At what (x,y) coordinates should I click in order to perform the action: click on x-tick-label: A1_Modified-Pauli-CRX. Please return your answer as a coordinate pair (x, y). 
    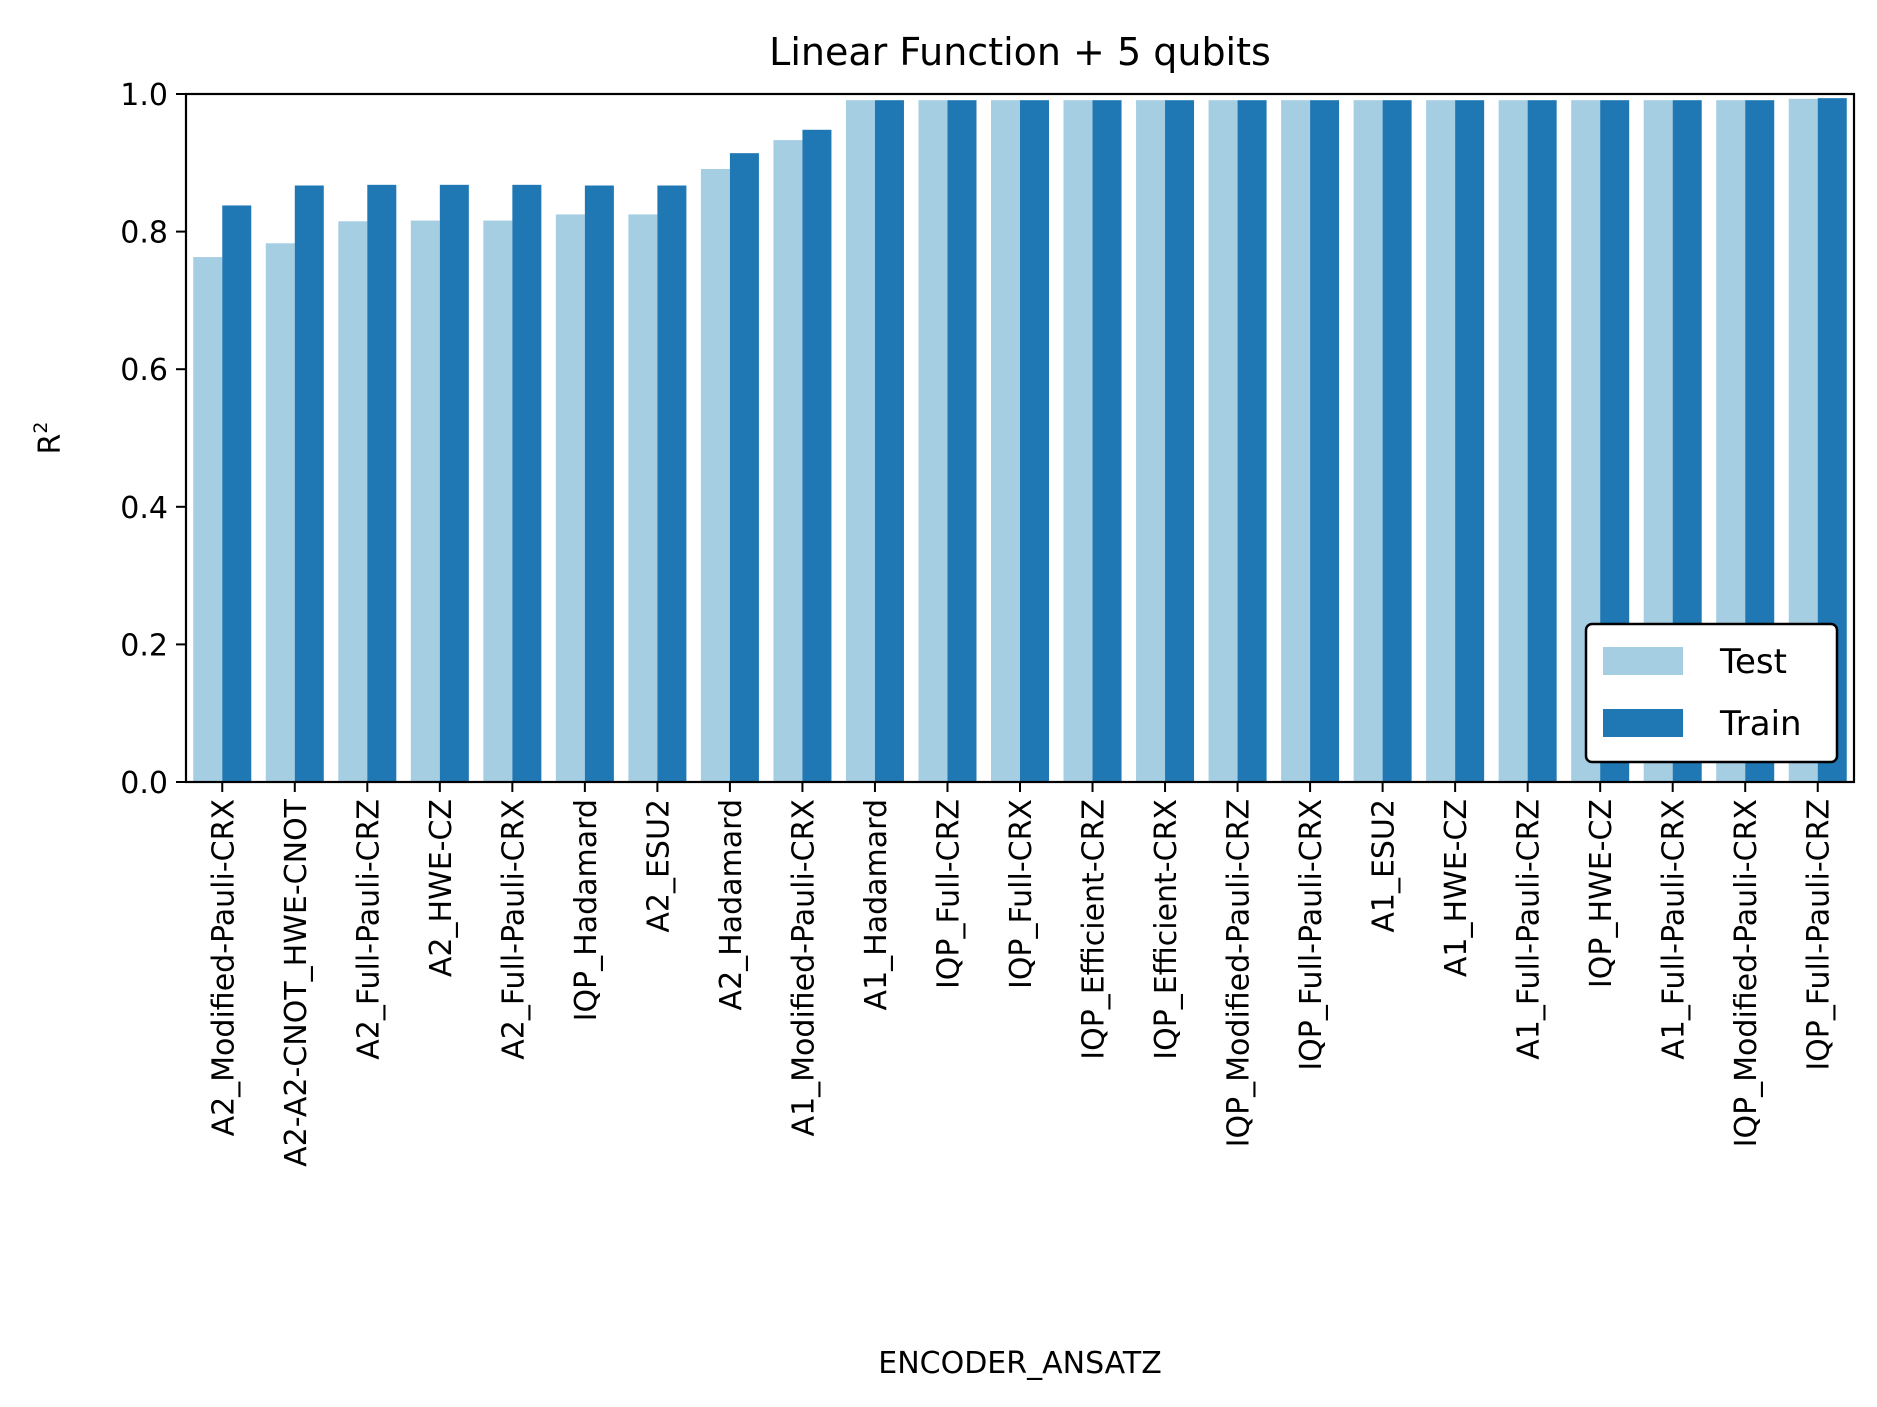
    Looking at the image, I should click on (803, 967).